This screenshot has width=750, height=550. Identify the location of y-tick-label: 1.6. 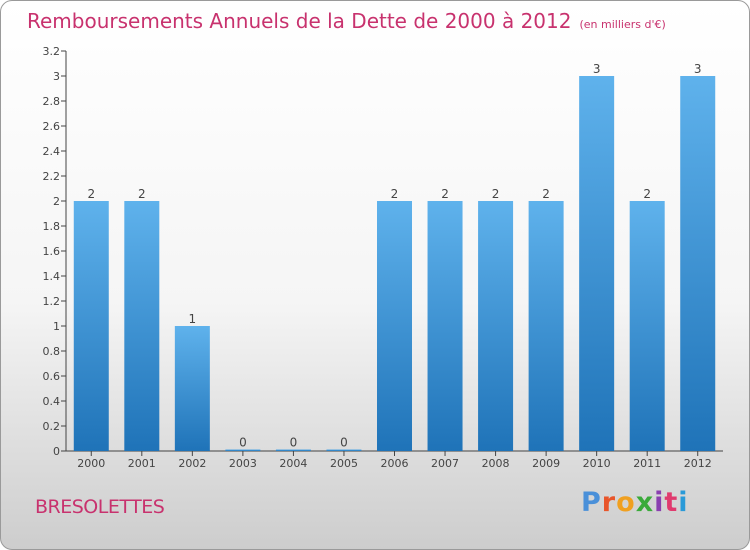
(52, 251).